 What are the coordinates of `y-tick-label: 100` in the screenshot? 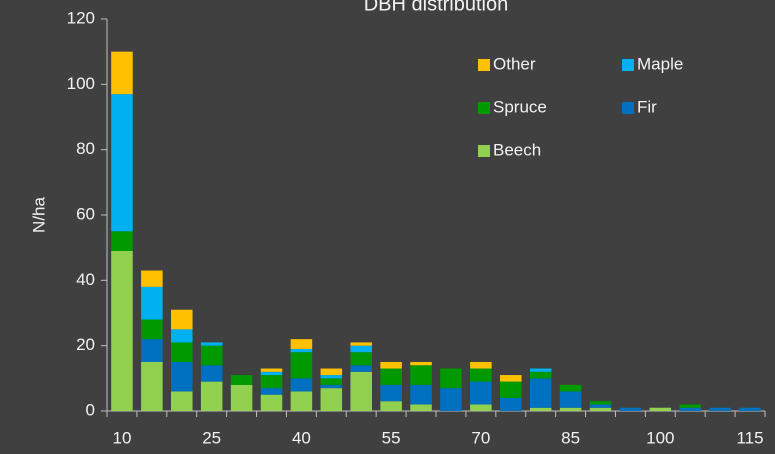 It's located at (81, 83).